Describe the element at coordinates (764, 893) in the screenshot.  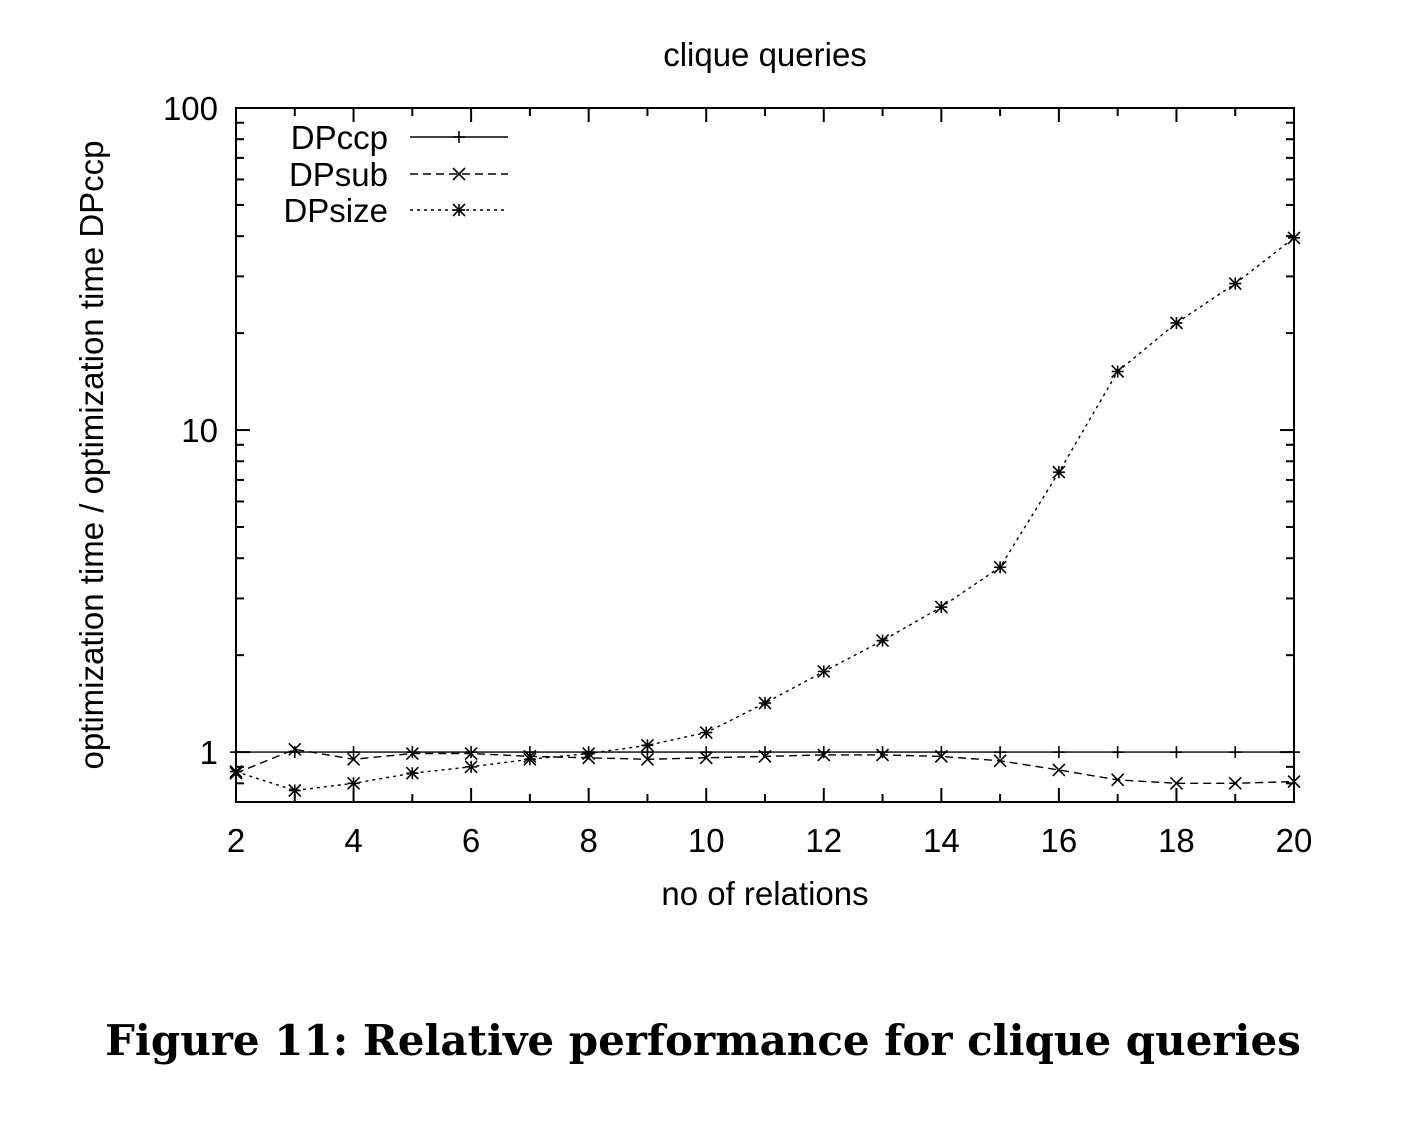
I see `x-axis-label: no of relations` at that location.